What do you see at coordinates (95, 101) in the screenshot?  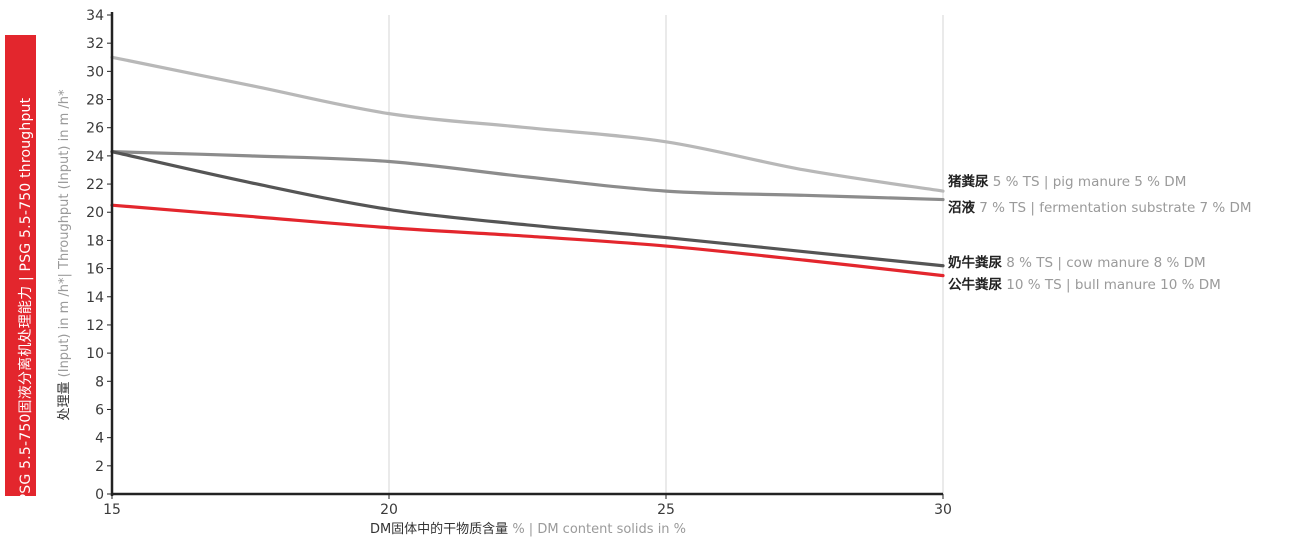 I see `y-tick-label: 28` at bounding box center [95, 101].